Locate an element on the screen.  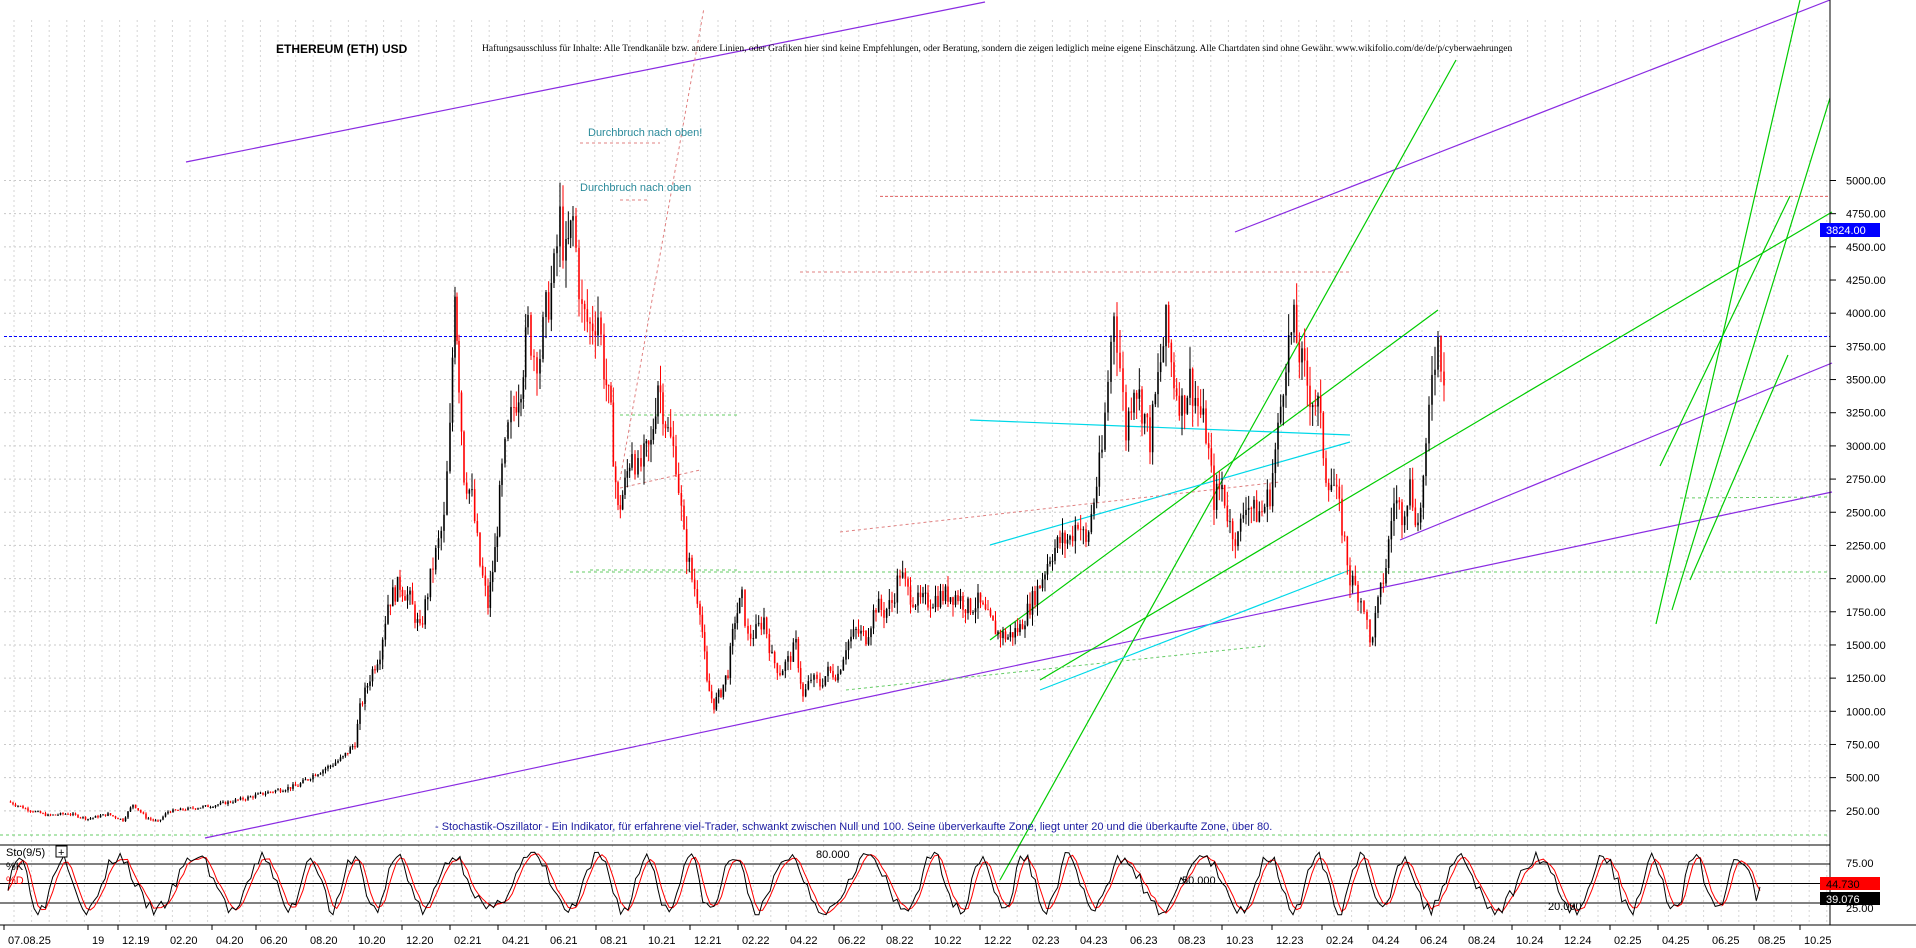
y-tick-label: 2750.00 is located at coordinates (1866, 480).